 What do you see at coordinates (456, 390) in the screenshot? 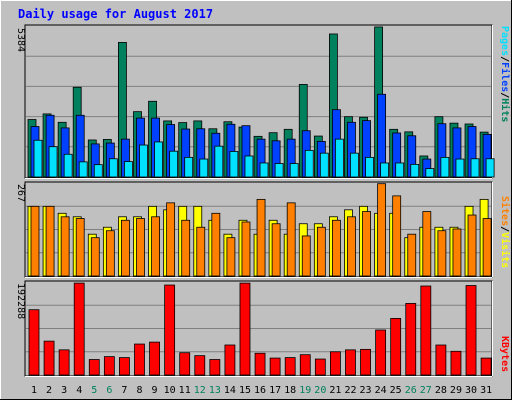
I see `x-tick-label-day-29: 29` at bounding box center [456, 390].